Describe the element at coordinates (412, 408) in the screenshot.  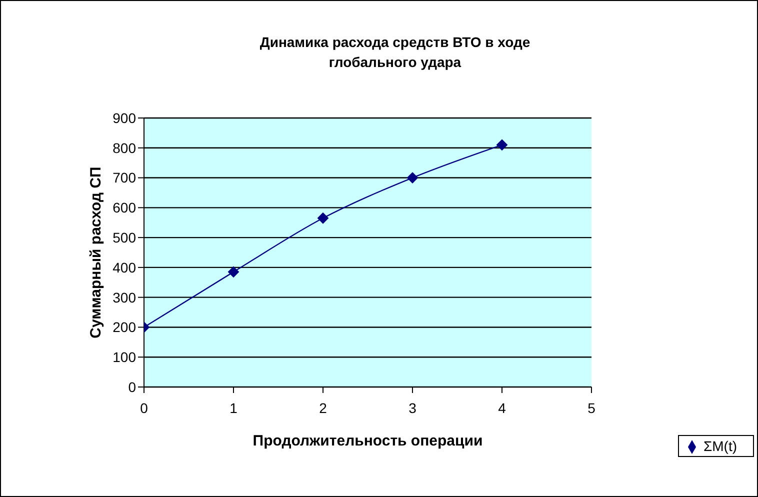
I see `x-tick-label: 3` at that location.